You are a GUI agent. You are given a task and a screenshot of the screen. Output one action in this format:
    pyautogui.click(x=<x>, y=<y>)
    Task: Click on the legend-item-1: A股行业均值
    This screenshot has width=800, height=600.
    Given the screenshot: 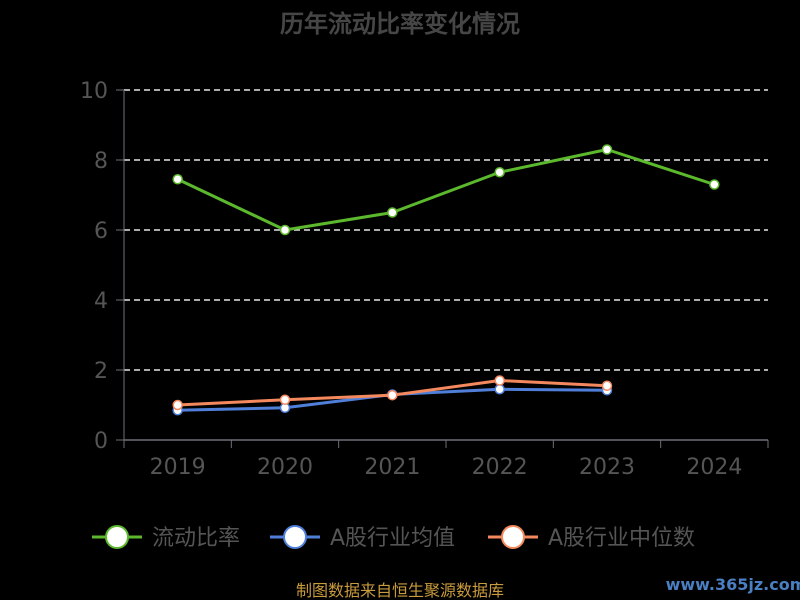 What is the action you would take?
    pyautogui.click(x=362, y=538)
    